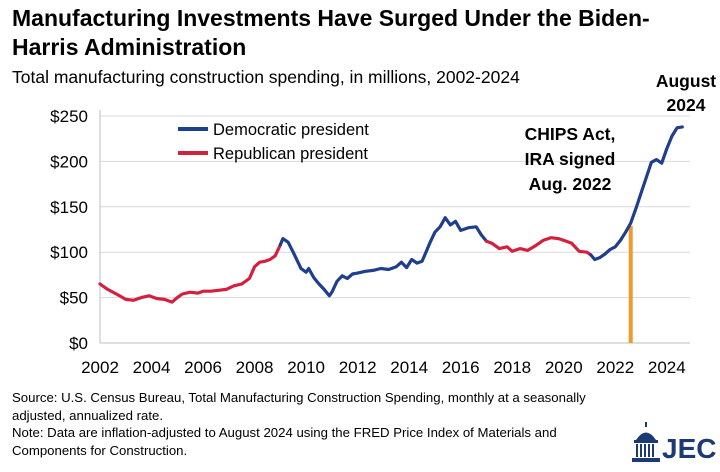 The height and width of the screenshot is (472, 720). Describe the element at coordinates (306, 367) in the screenshot. I see `x-tick-label: 2010` at that location.